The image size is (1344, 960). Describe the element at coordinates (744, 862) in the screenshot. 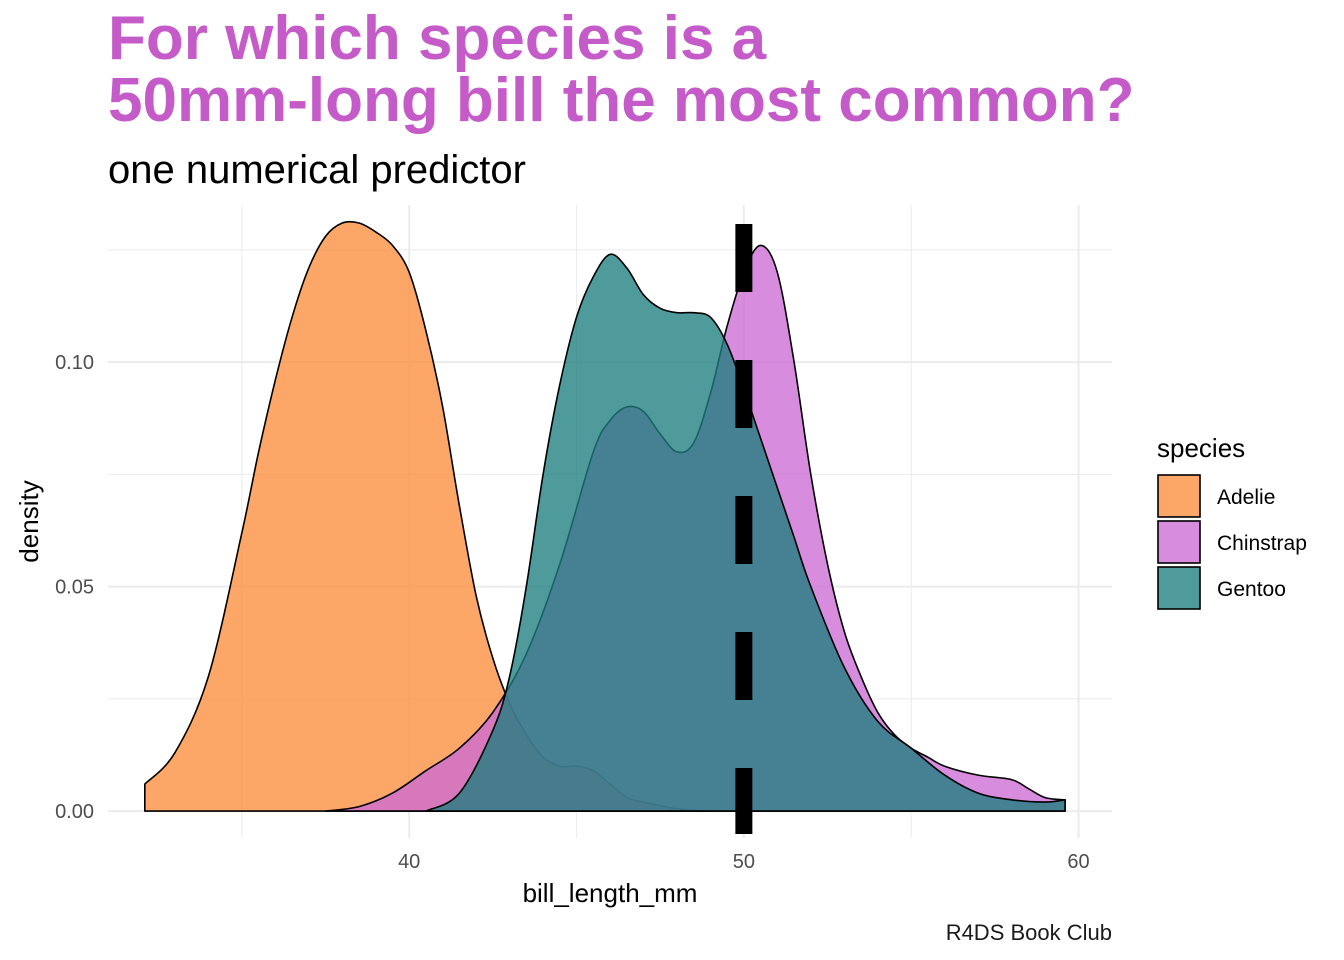

I see `x-tick-label: 50` at that location.